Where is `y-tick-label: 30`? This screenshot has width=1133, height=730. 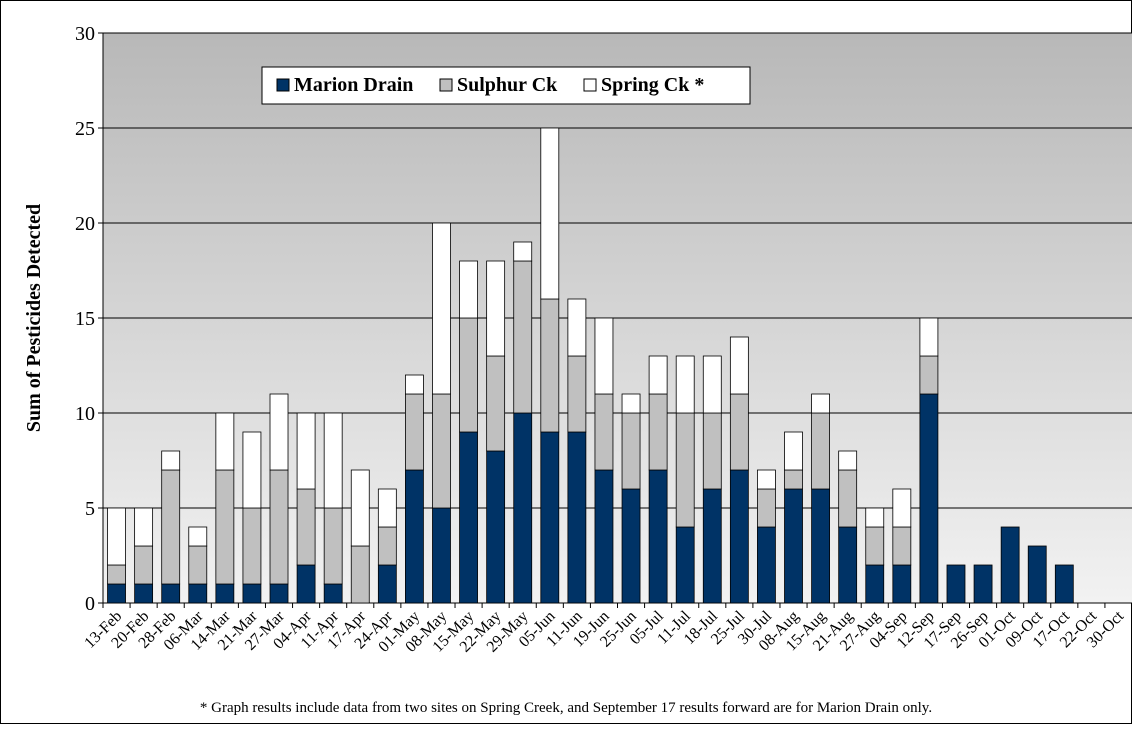
y-tick-label: 30 is located at coordinates (85, 34).